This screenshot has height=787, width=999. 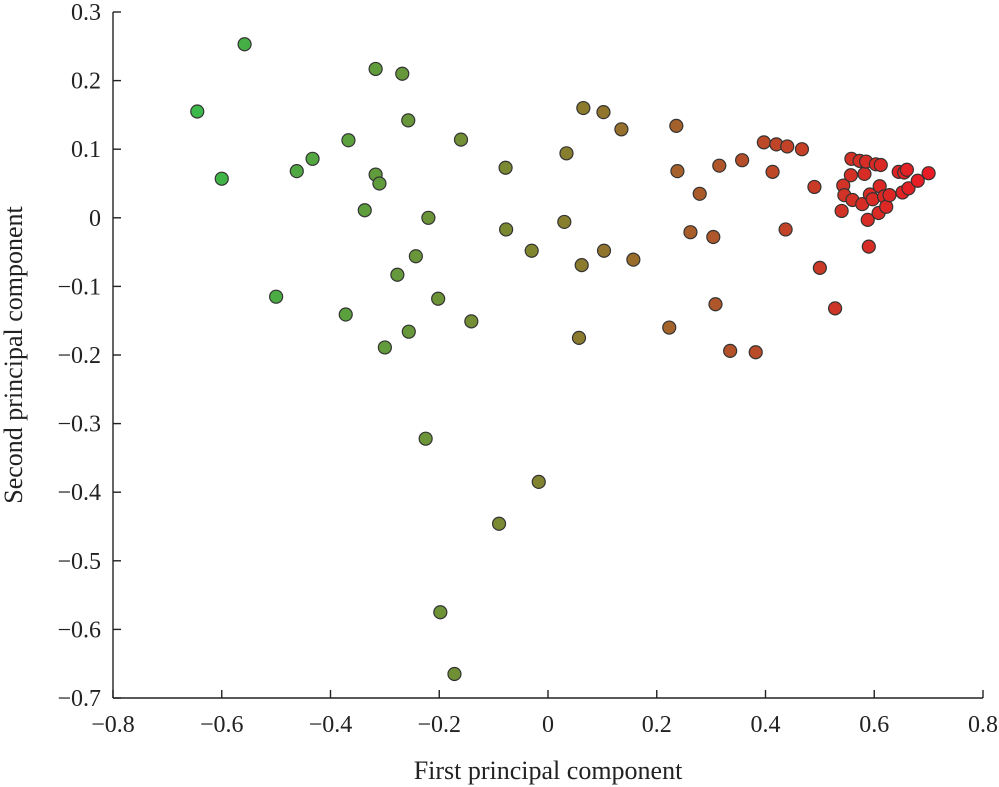 What do you see at coordinates (79, 699) in the screenshot?
I see `y-tick-label: −0.7` at bounding box center [79, 699].